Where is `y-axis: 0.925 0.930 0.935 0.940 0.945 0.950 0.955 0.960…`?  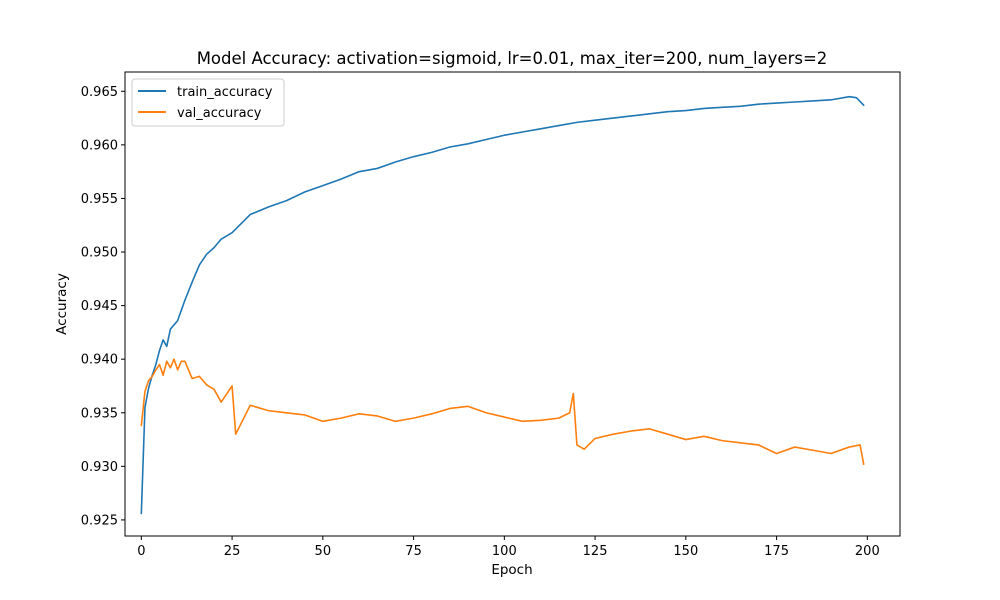
y-axis: 0.925 0.930 0.935 0.940 0.945 0.950 0.955 0.960… is located at coordinates (103, 306).